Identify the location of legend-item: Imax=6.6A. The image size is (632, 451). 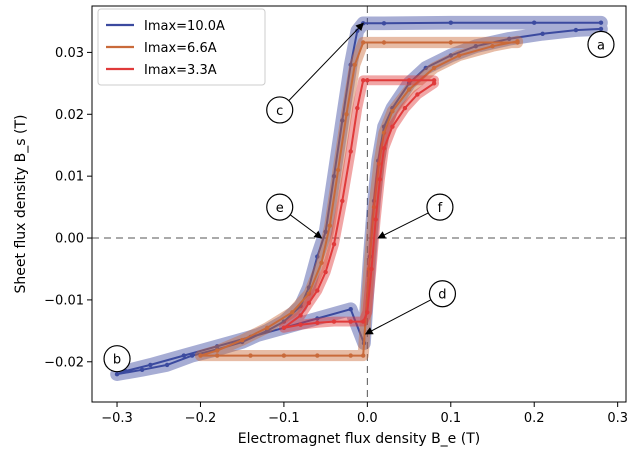
(161, 48).